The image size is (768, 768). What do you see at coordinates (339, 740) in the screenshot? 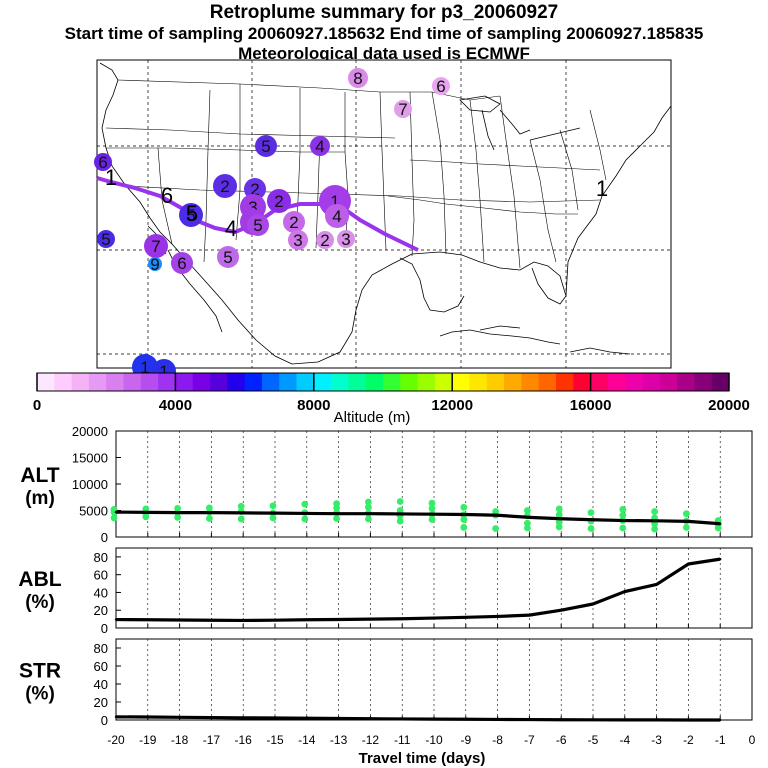
I see `x-tick-label: -13` at bounding box center [339, 740].